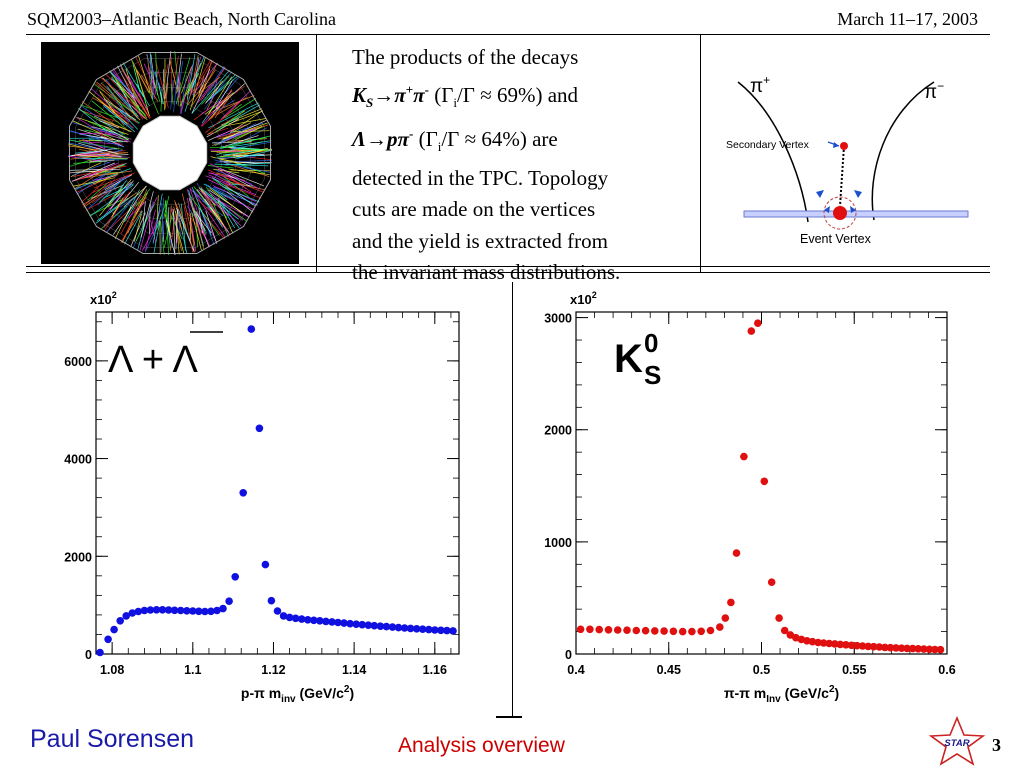  What do you see at coordinates (474, 209) in the screenshot?
I see `description-line-5: cuts are made on the vertices` at bounding box center [474, 209].